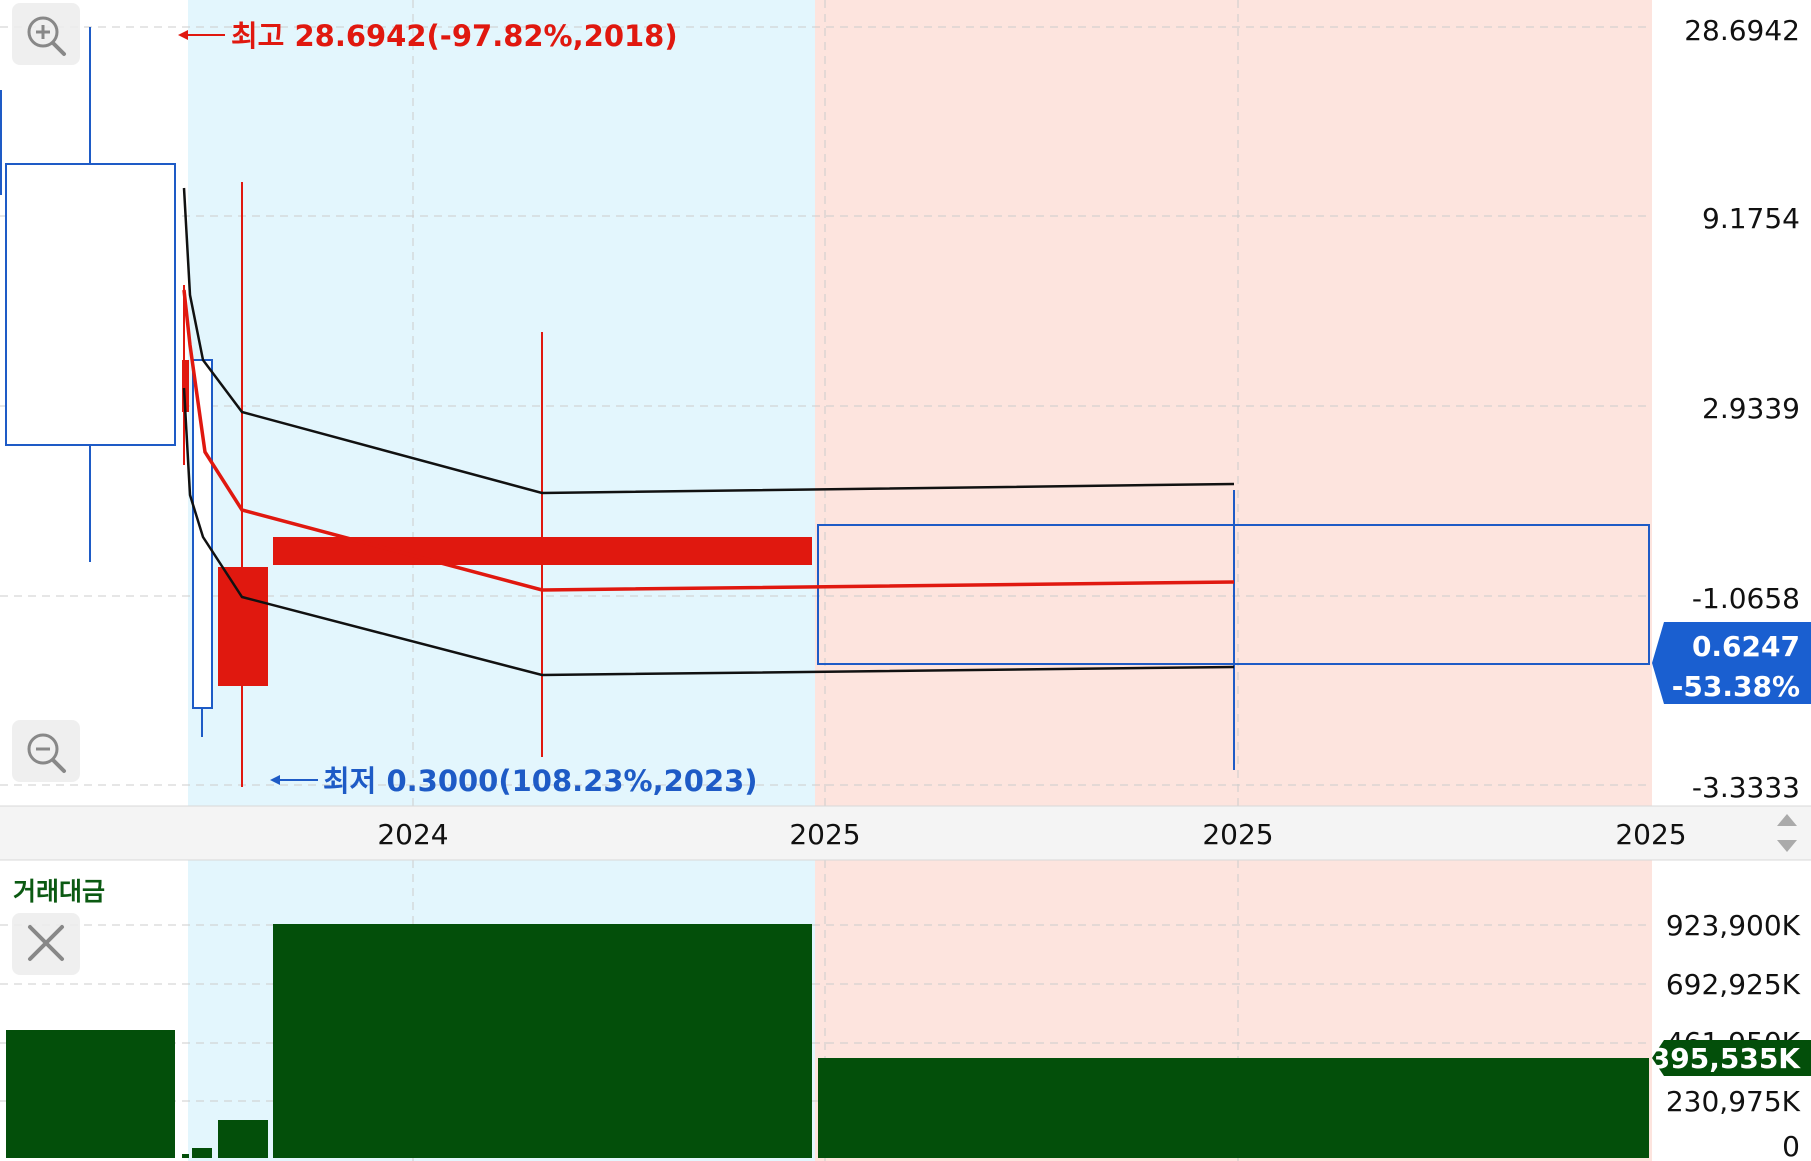 The image size is (1811, 1161). Describe the element at coordinates (540, 781) in the screenshot. I see `low-label: 최저 0.3000(108.23%,2023)` at that location.